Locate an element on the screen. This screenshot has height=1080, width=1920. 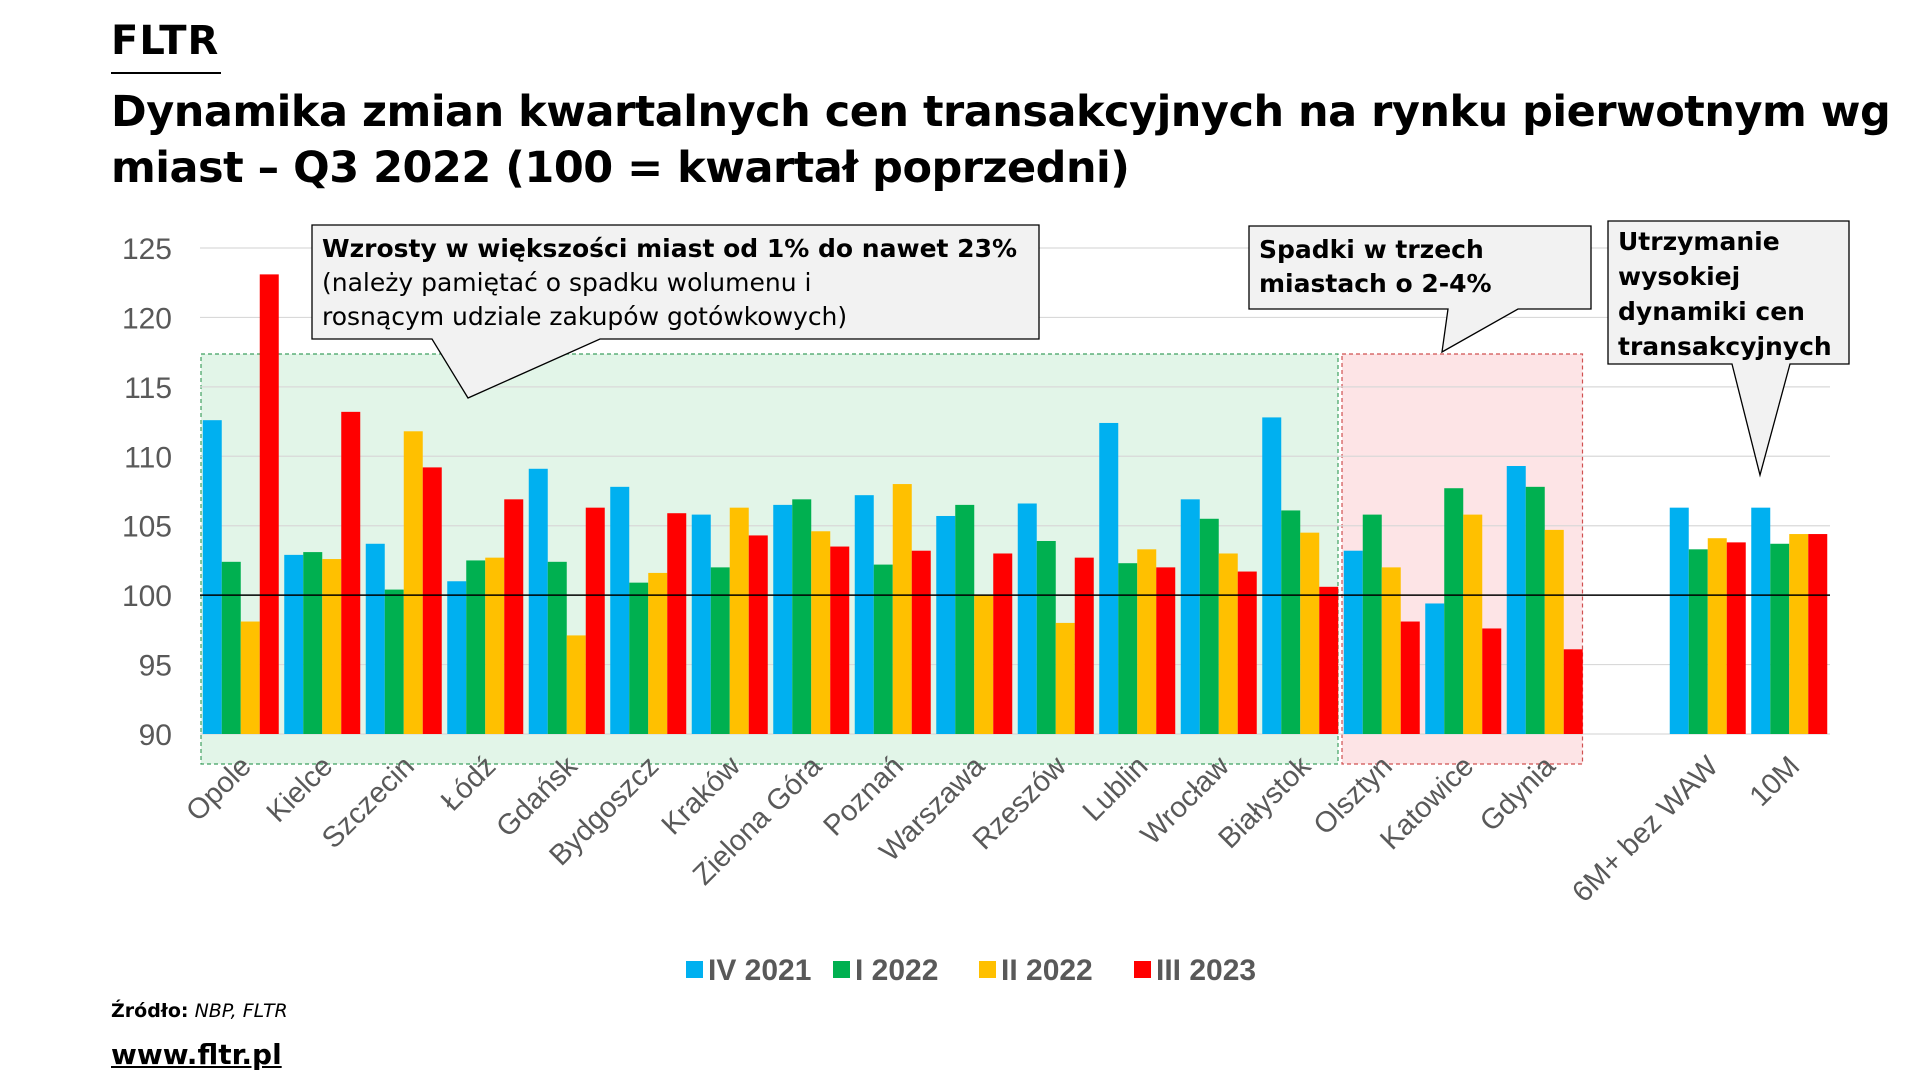
source-value: NBP, FLTR is located at coordinates (241, 1011).